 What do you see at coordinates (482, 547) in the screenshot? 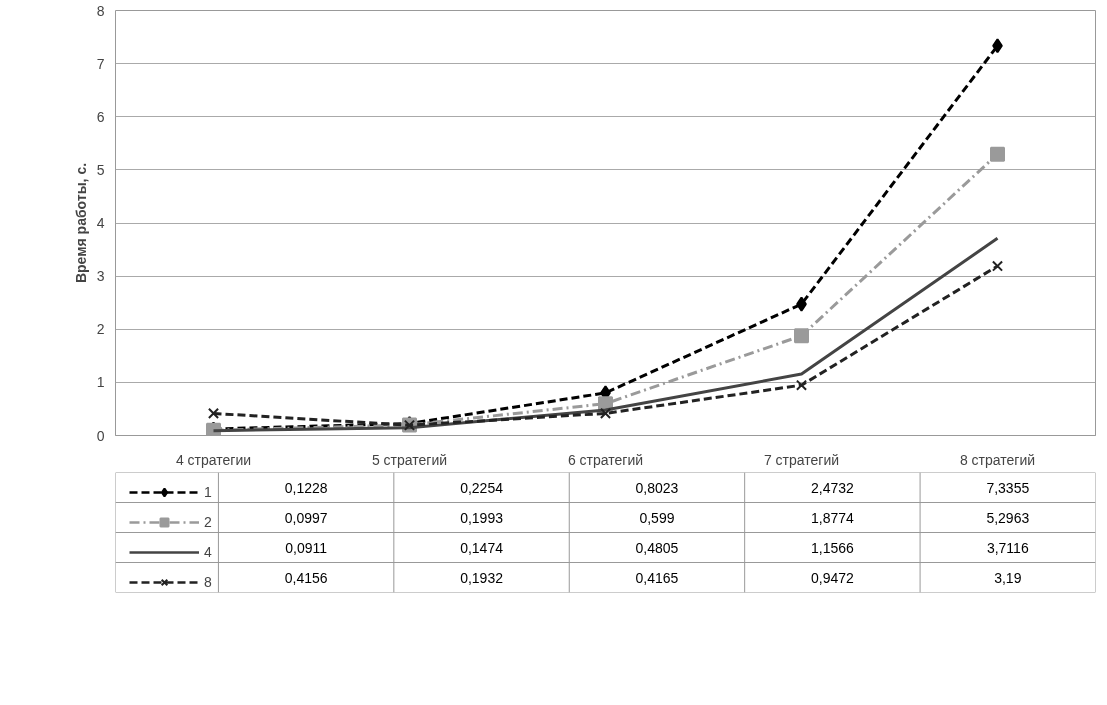
I see `data-label: 0,1474` at bounding box center [482, 547].